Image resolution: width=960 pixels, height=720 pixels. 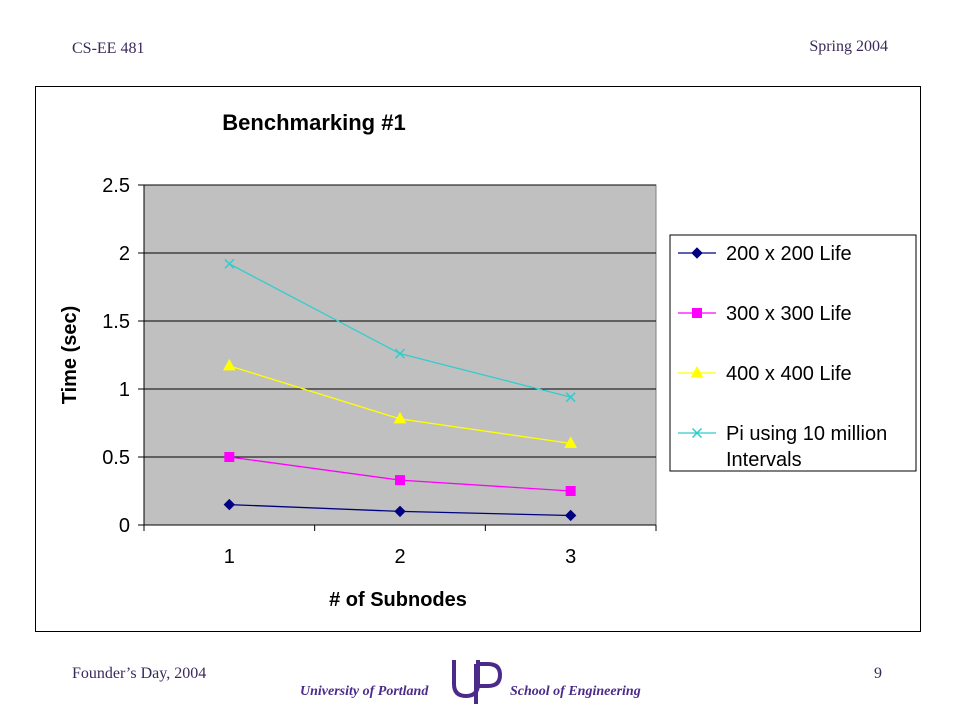 I want to click on course-label: CS-EE 481, so click(x=108, y=48).